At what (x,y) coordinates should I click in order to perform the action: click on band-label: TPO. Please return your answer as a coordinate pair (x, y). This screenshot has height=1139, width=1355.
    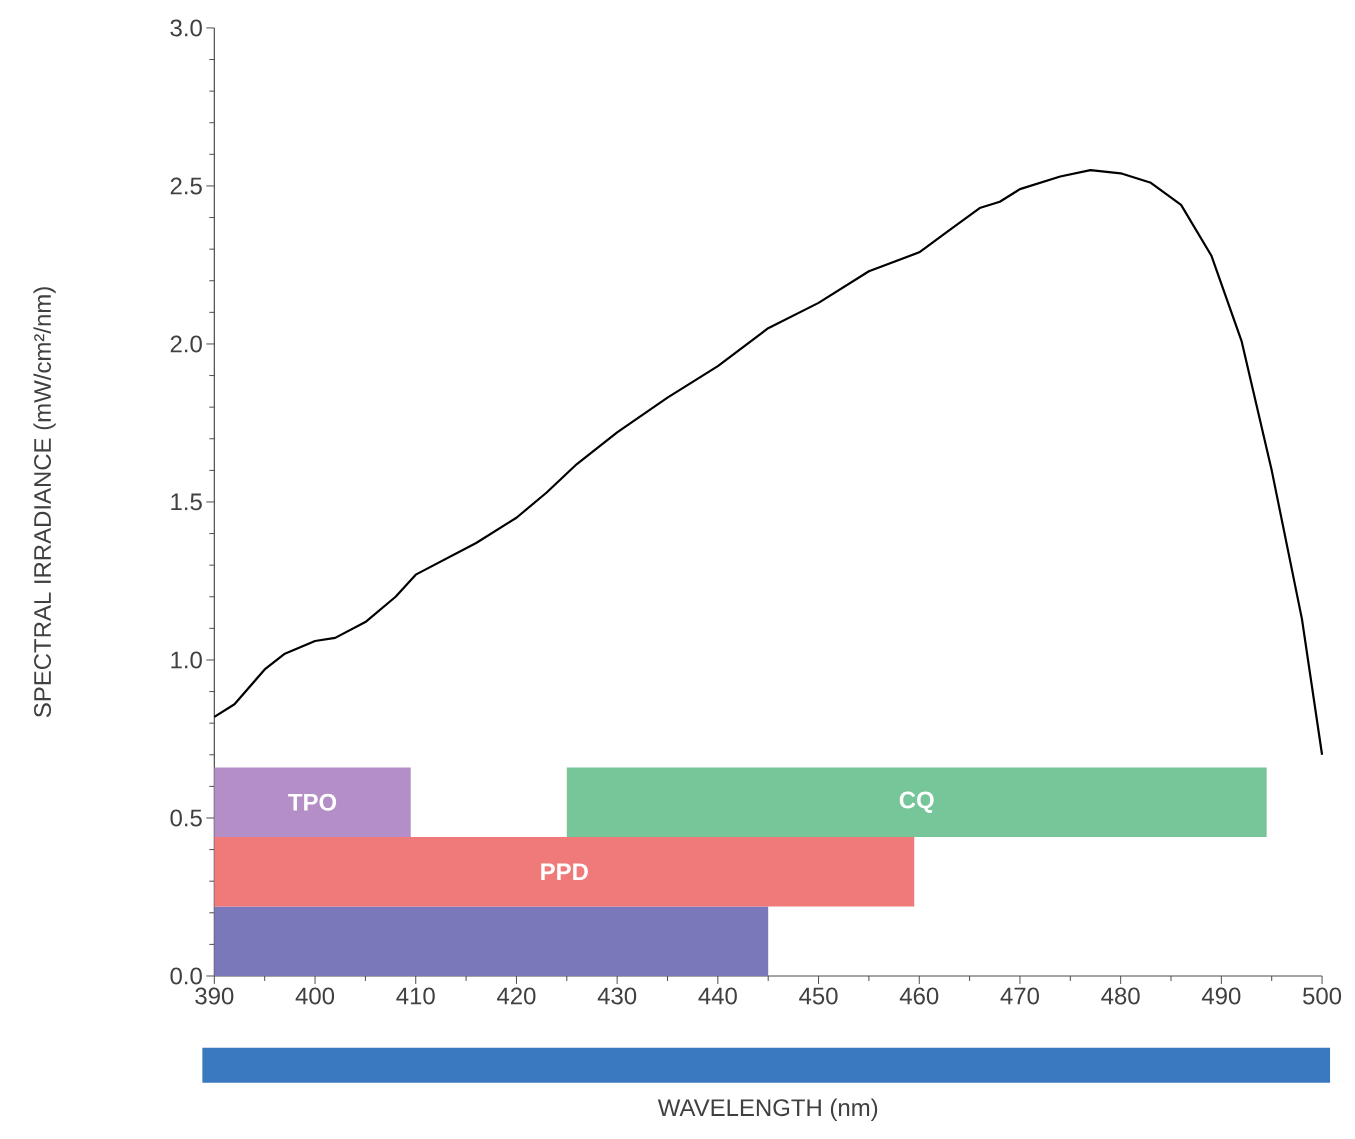
    Looking at the image, I should click on (312, 802).